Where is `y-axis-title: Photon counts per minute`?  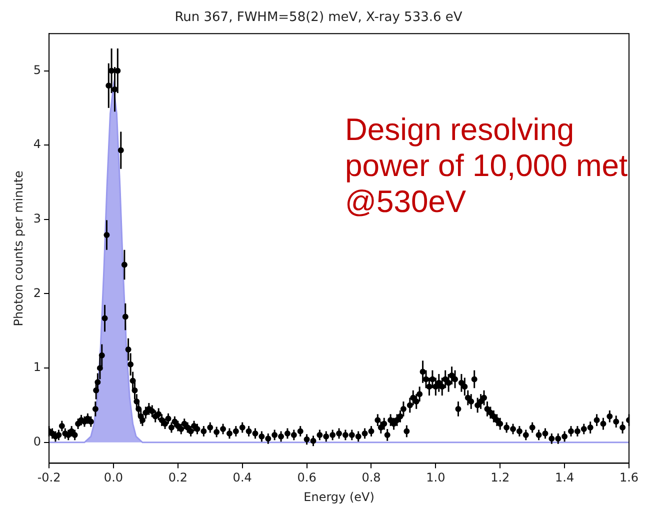
y-axis-title: Photon counts per minute is located at coordinates (18, 248).